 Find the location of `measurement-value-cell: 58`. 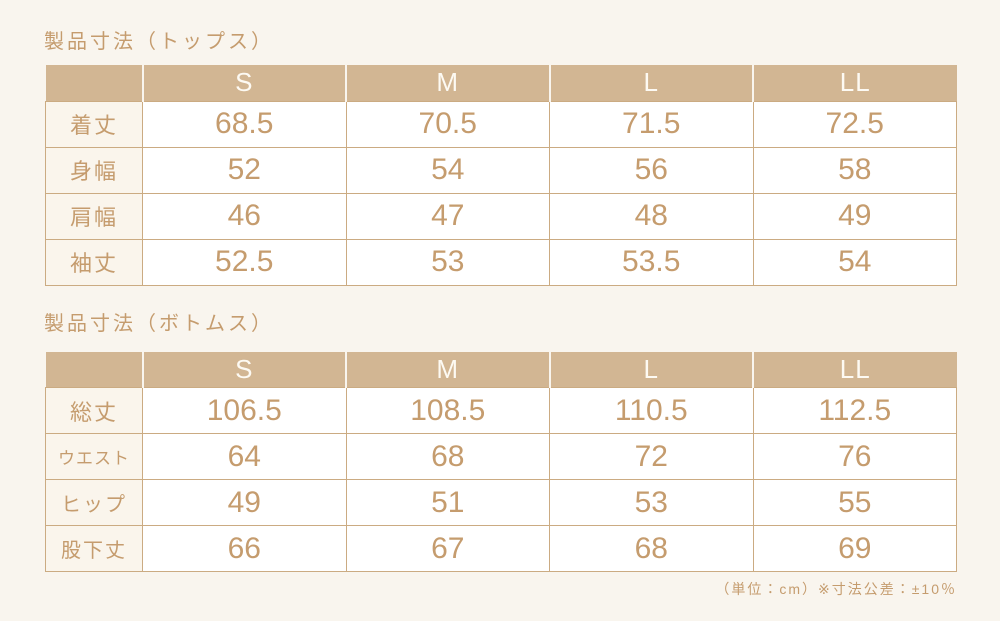

measurement-value-cell: 58 is located at coordinates (854, 170).